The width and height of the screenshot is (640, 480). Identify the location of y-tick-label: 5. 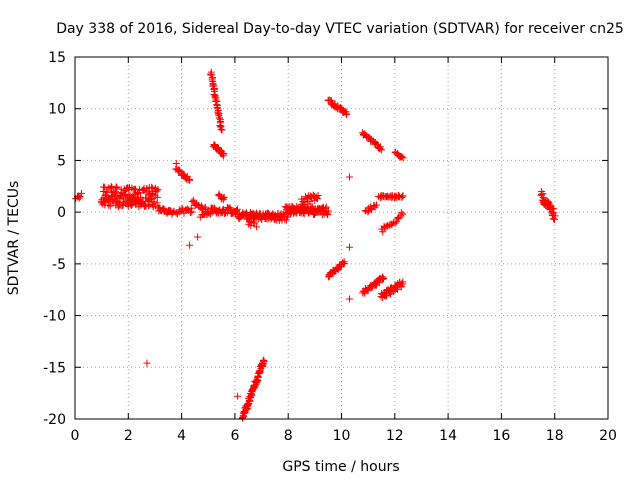
(61, 161).